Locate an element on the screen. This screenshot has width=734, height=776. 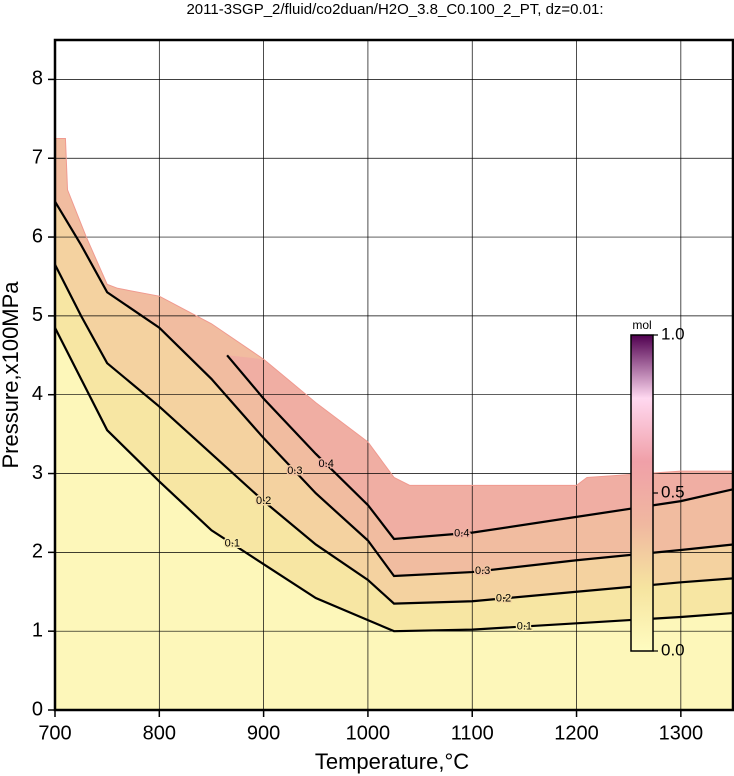
x-tick-label: 1200 is located at coordinates (576, 733).